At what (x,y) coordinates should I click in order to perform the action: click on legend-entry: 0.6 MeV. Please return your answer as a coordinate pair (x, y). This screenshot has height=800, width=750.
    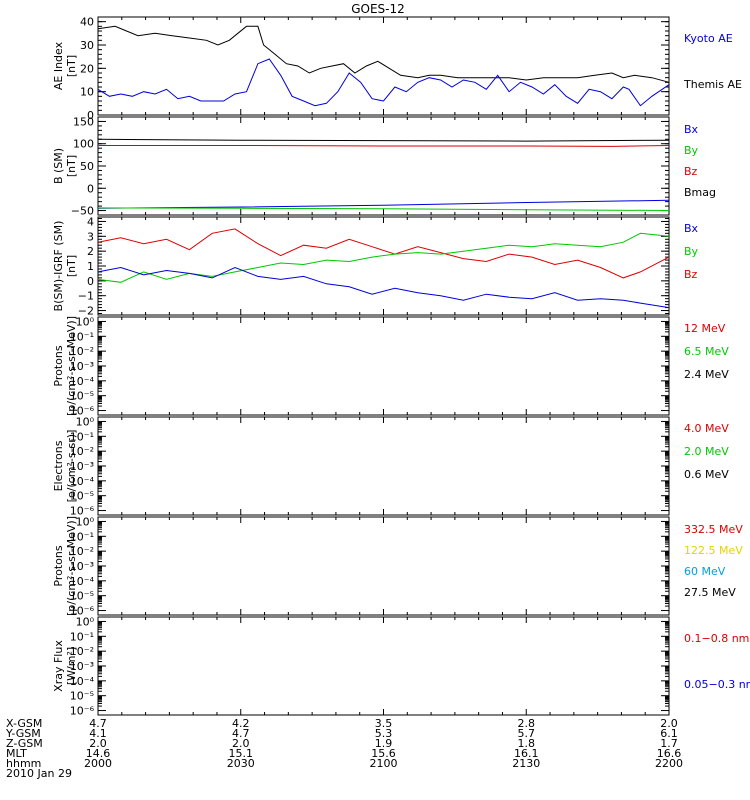
    Looking at the image, I should click on (706, 474).